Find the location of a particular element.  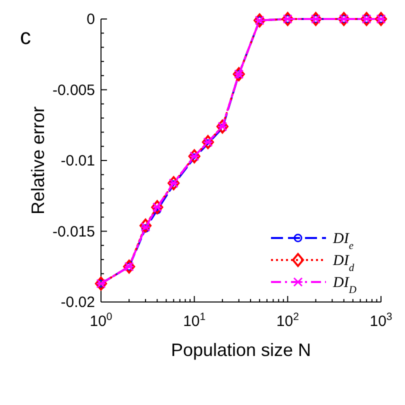

y-tick-label: -0.015 is located at coordinates (73, 231).